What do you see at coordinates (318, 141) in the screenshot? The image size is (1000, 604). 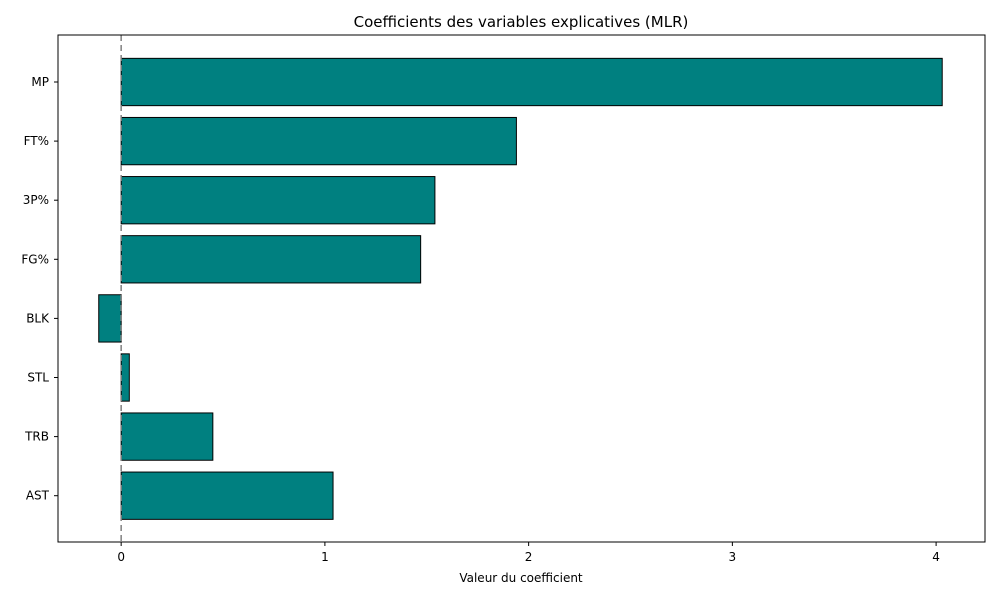 I see `bar-FT%` at bounding box center [318, 141].